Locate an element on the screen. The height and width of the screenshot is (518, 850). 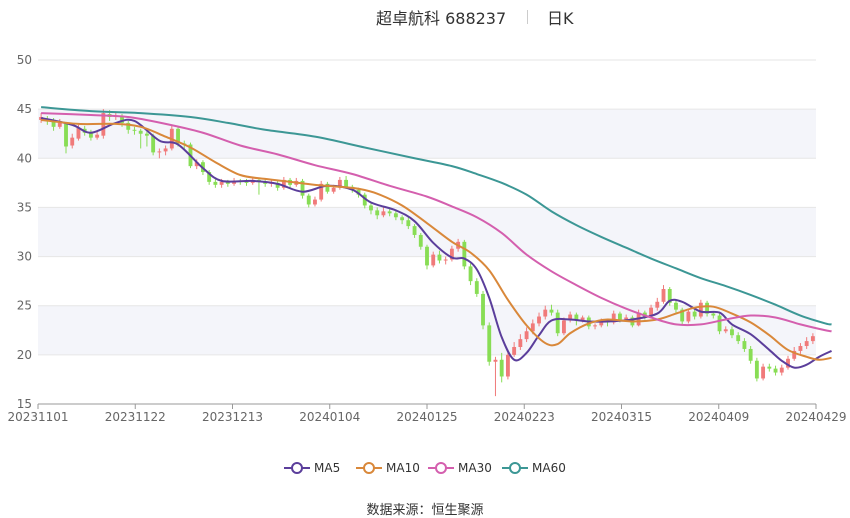
legend-label-ma10: MA10 is located at coordinates (403, 468).